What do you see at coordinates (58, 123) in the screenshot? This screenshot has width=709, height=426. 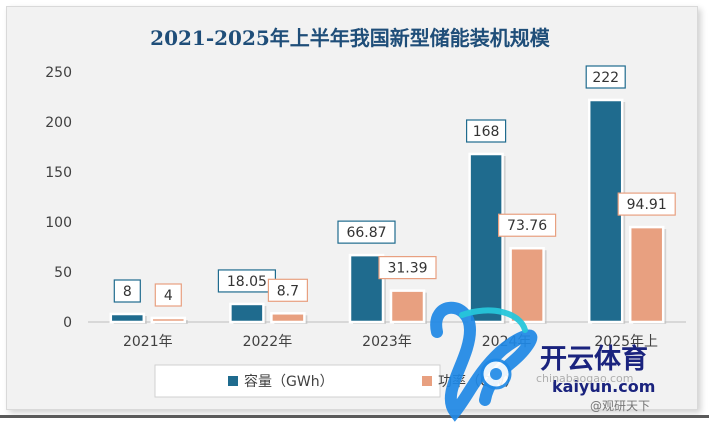 I see `y-tick-label: 200` at bounding box center [58, 123].